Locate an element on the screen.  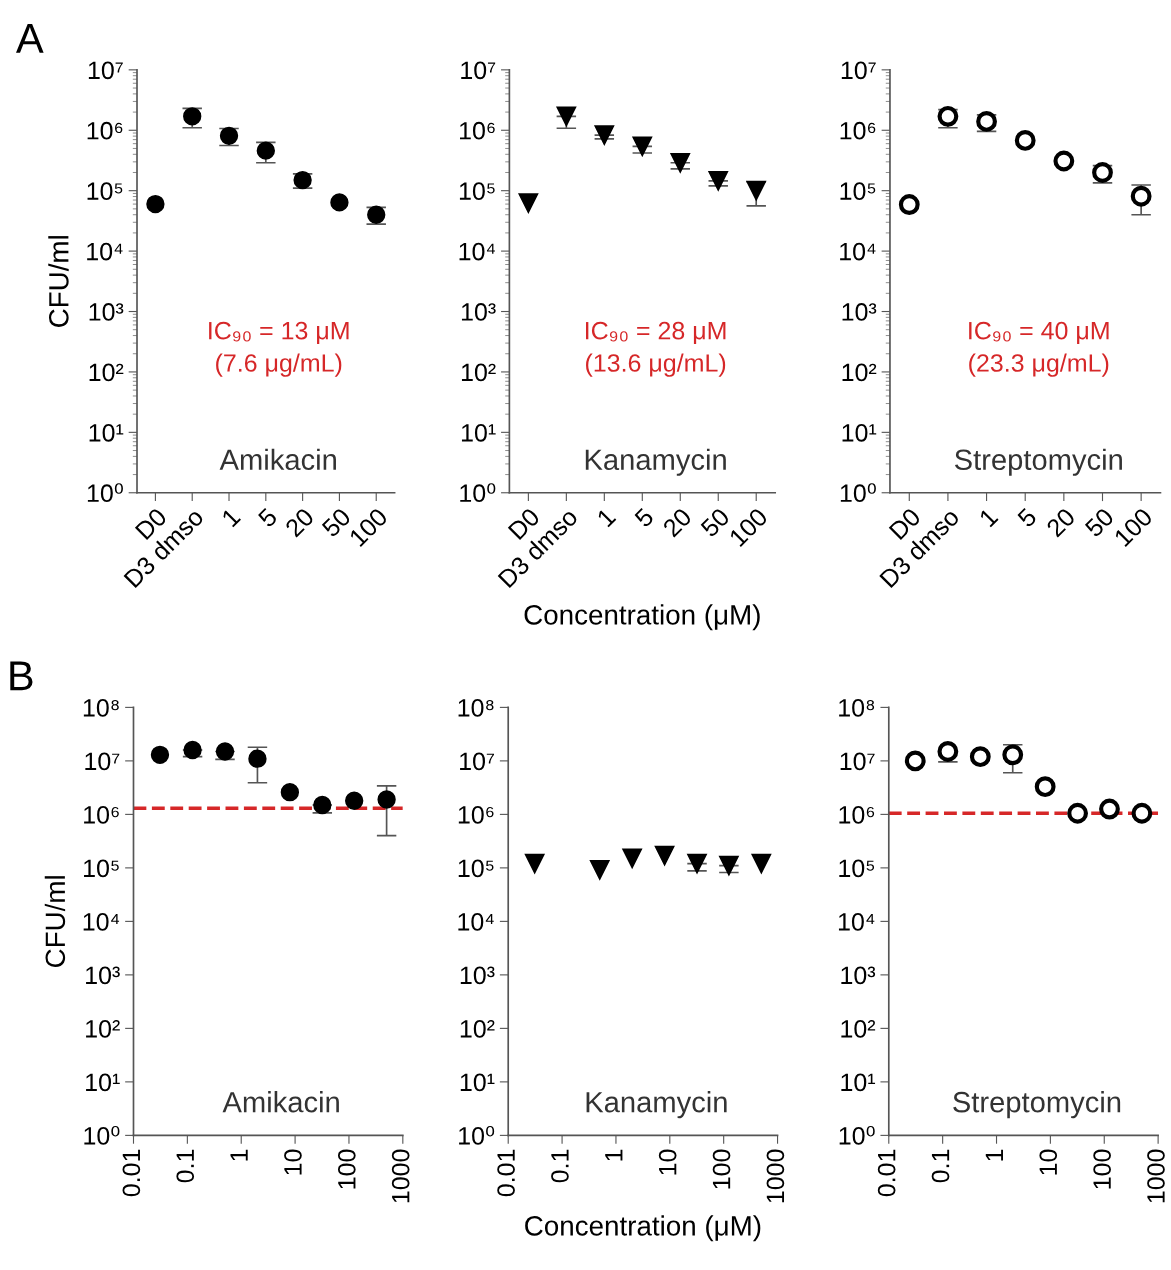
annotation: IC₉₀ = 13 μM (7.6 μg/mL) is located at coordinates (279, 349).